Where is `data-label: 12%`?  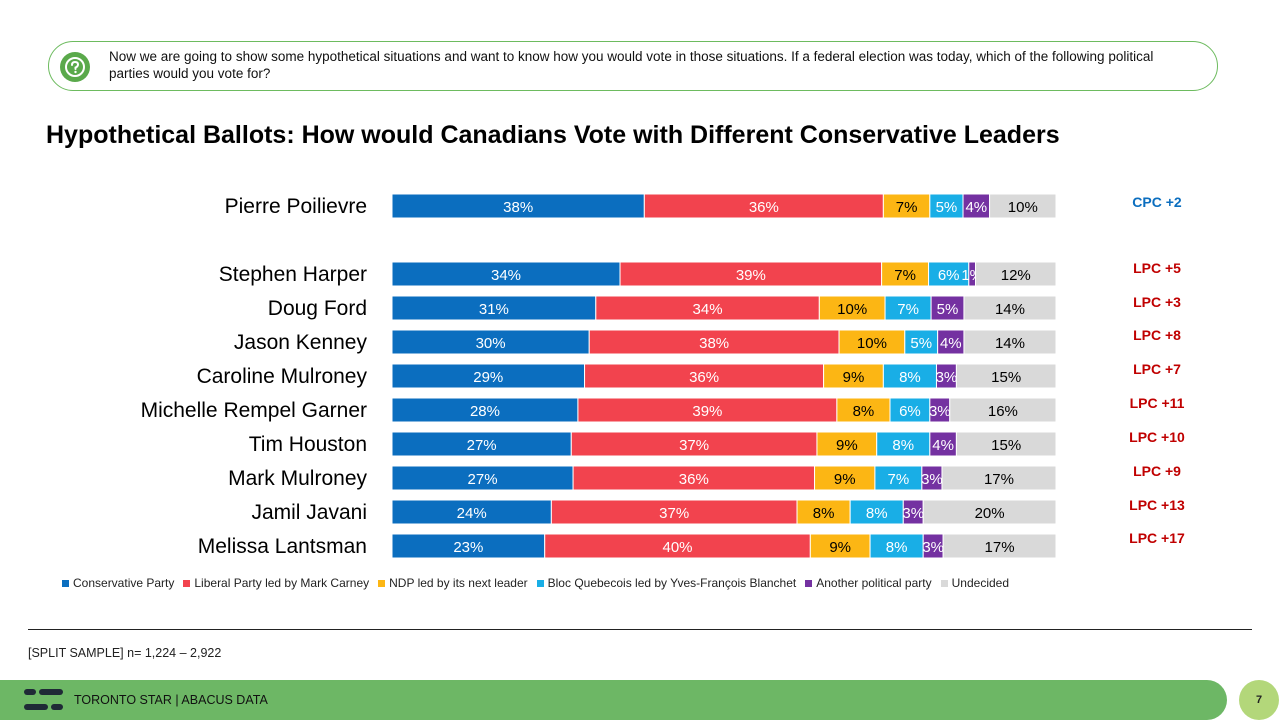
data-label: 12% is located at coordinates (1016, 275).